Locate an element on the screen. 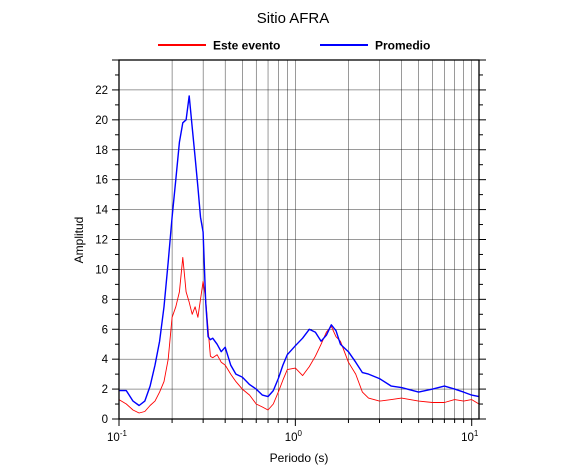 The width and height of the screenshot is (586, 475). y-tick-label: 20 is located at coordinates (101, 121).